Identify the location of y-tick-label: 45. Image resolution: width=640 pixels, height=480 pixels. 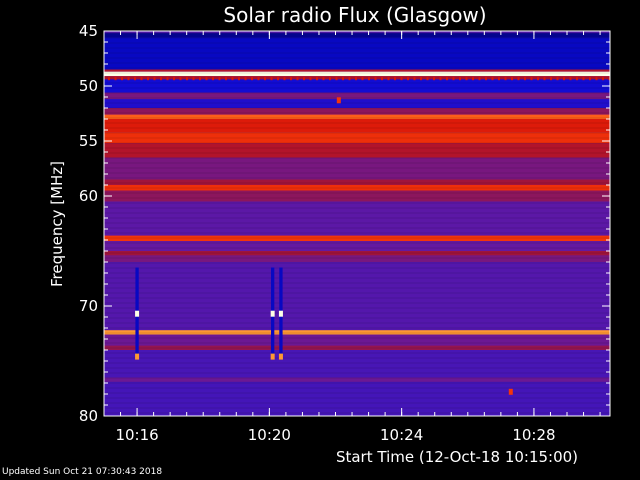
(88, 31).